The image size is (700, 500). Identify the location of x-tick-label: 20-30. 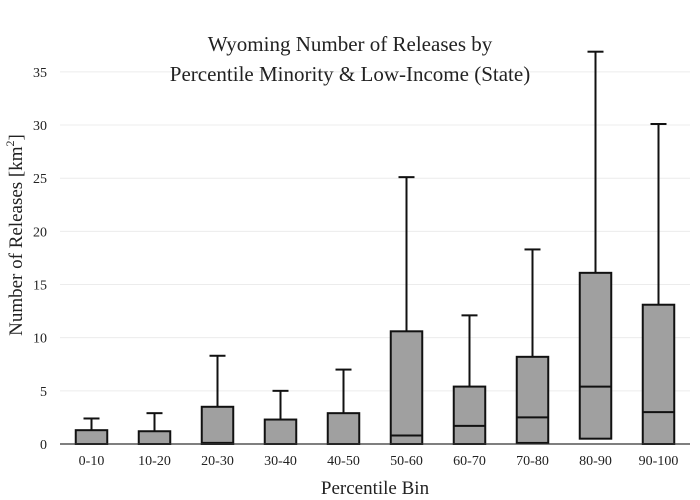
(217, 461).